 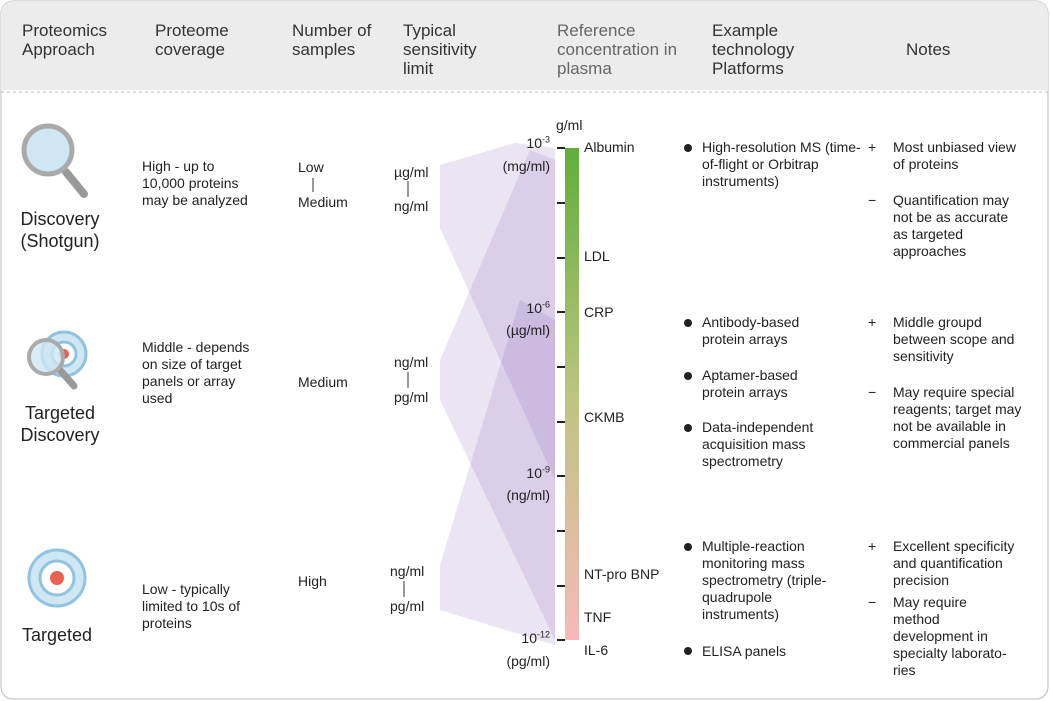 What do you see at coordinates (597, 256) in the screenshot?
I see `marker: LDL` at bounding box center [597, 256].